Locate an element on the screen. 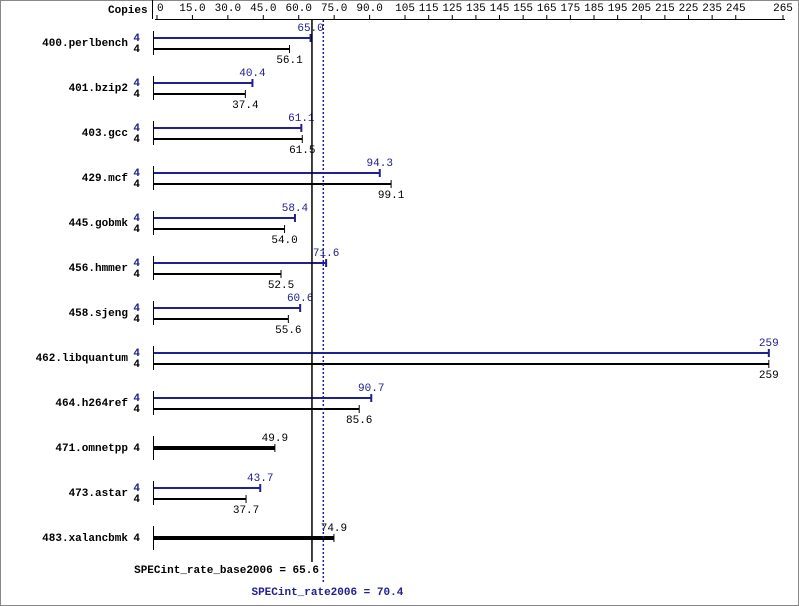 The image size is (799, 606). x-tick-label: 205 is located at coordinates (641, 9).